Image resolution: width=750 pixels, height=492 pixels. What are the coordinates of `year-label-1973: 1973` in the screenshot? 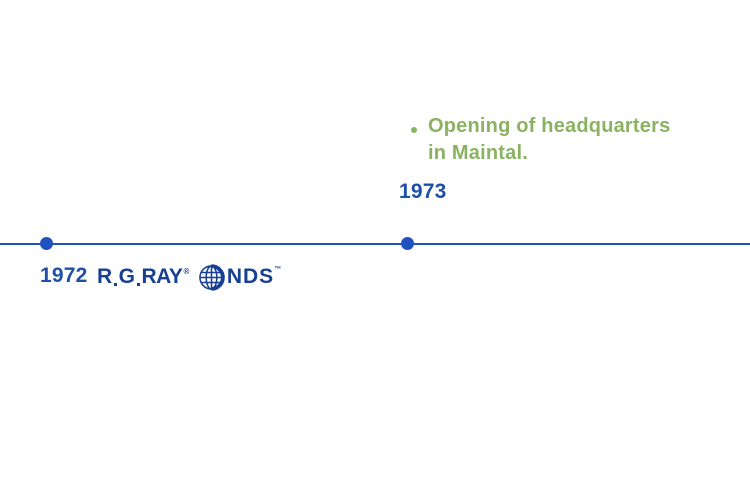 It's located at (423, 191).